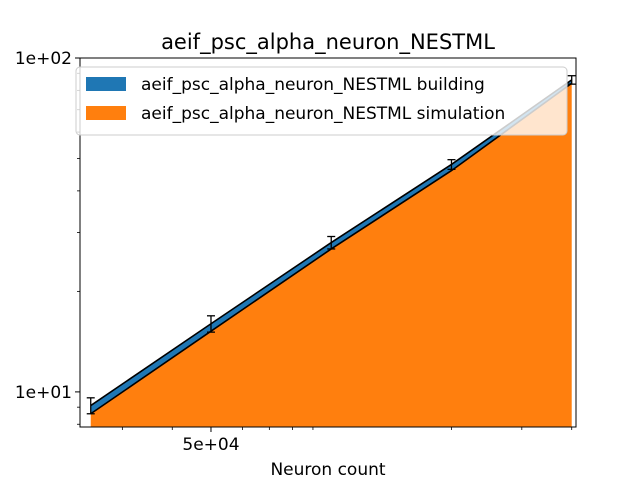 Image resolution: width=640 pixels, height=480 pixels. Describe the element at coordinates (313, 85) in the screenshot. I see `legend-label: aeif_psc_alpha_neuron_NESTML building` at that location.